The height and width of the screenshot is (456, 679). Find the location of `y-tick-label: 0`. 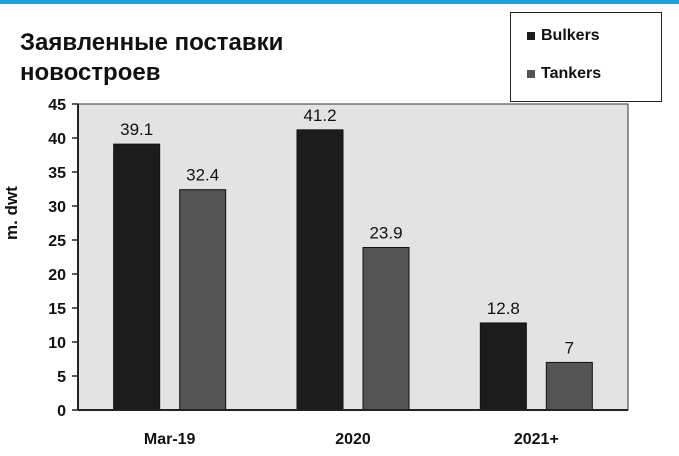

y-tick-label: 0 is located at coordinates (61, 411).